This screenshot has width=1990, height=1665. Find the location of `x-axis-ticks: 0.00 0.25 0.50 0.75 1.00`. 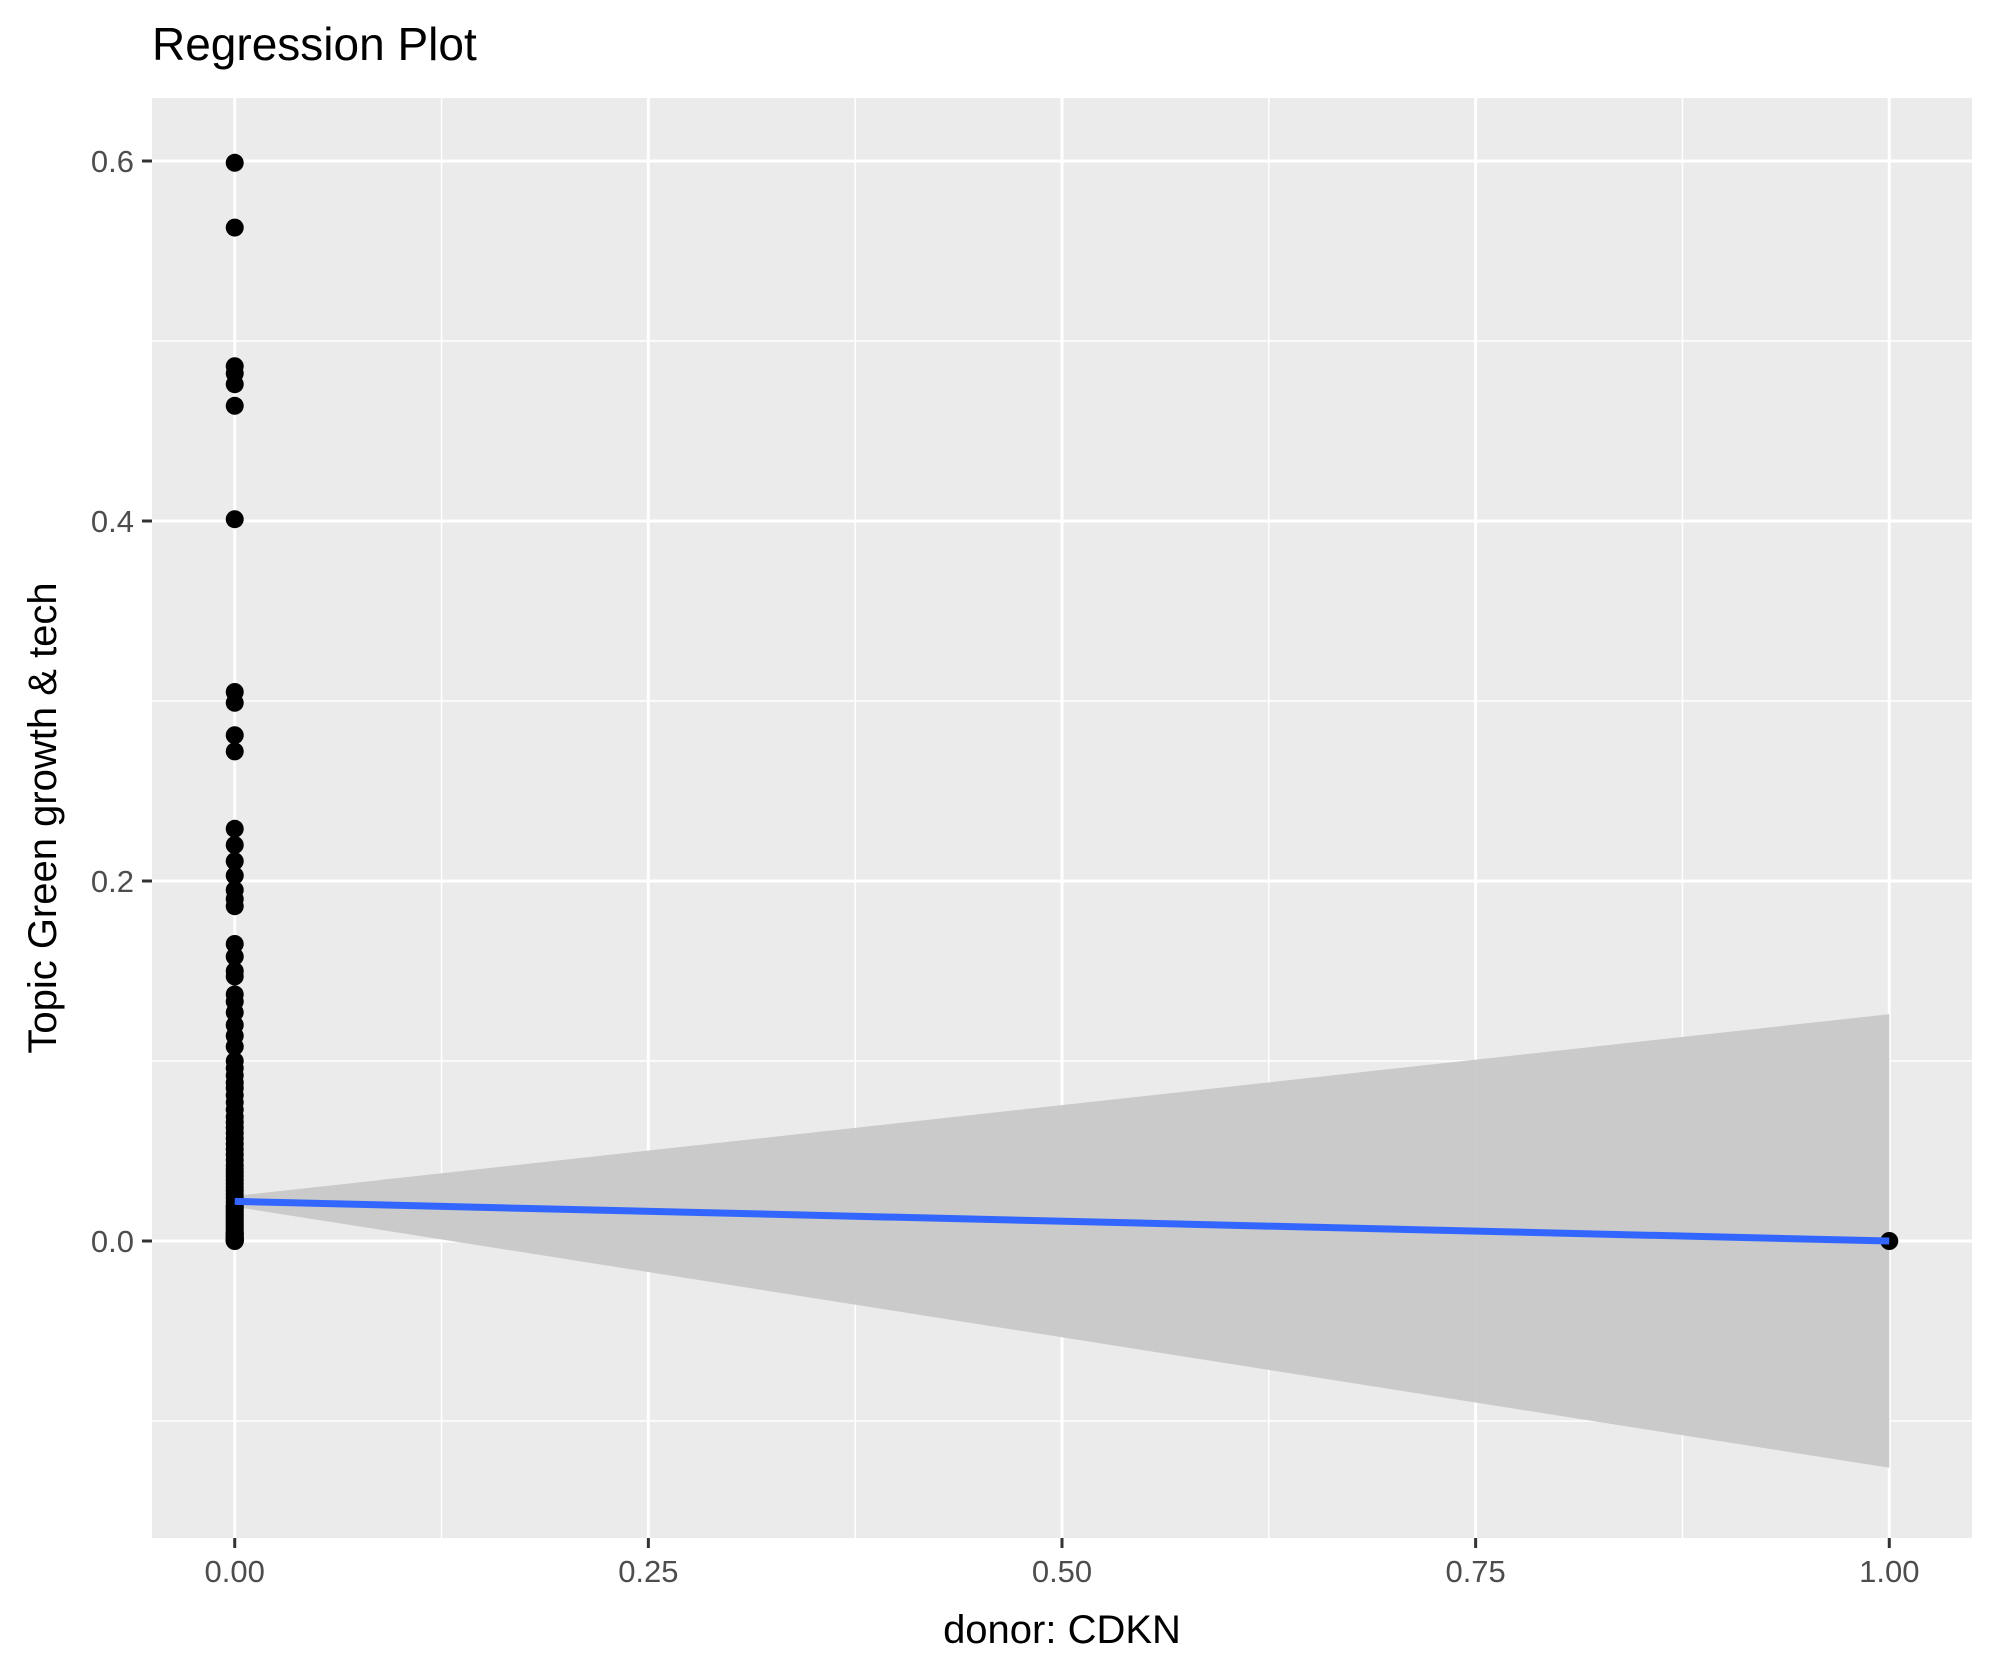

x-axis-ticks: 0.00 0.25 0.50 0.75 1.00 is located at coordinates (1062, 1563).